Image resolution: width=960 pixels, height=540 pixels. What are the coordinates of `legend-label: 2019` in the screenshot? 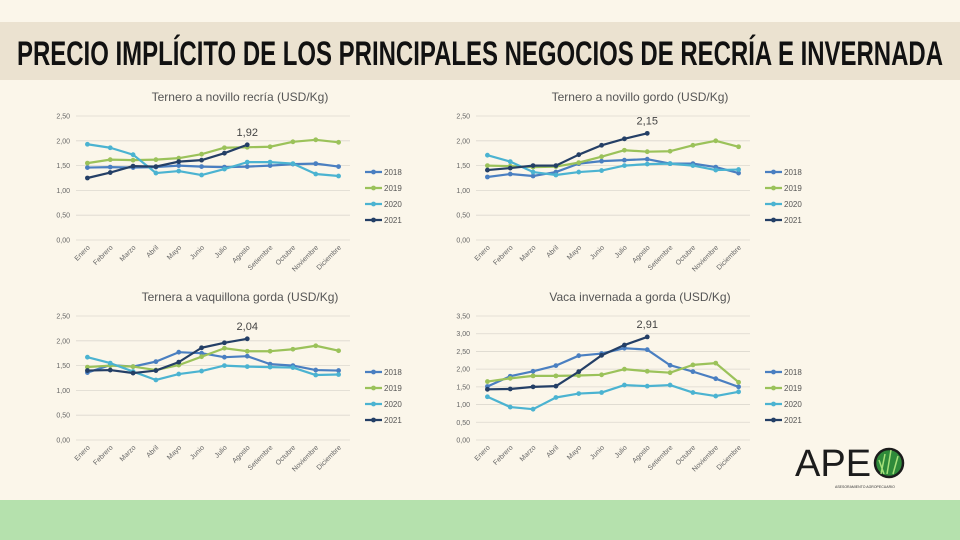 It's located at (393, 388).